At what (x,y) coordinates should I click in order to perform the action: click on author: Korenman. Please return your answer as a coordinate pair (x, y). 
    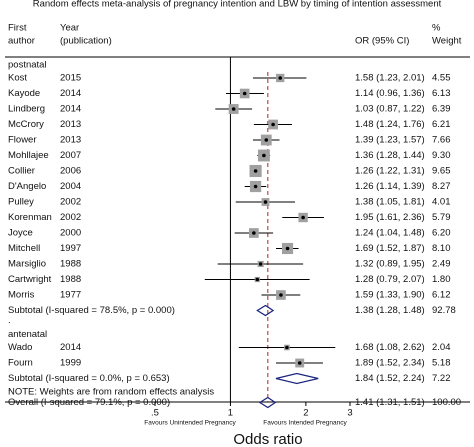
    Looking at the image, I should click on (30, 217).